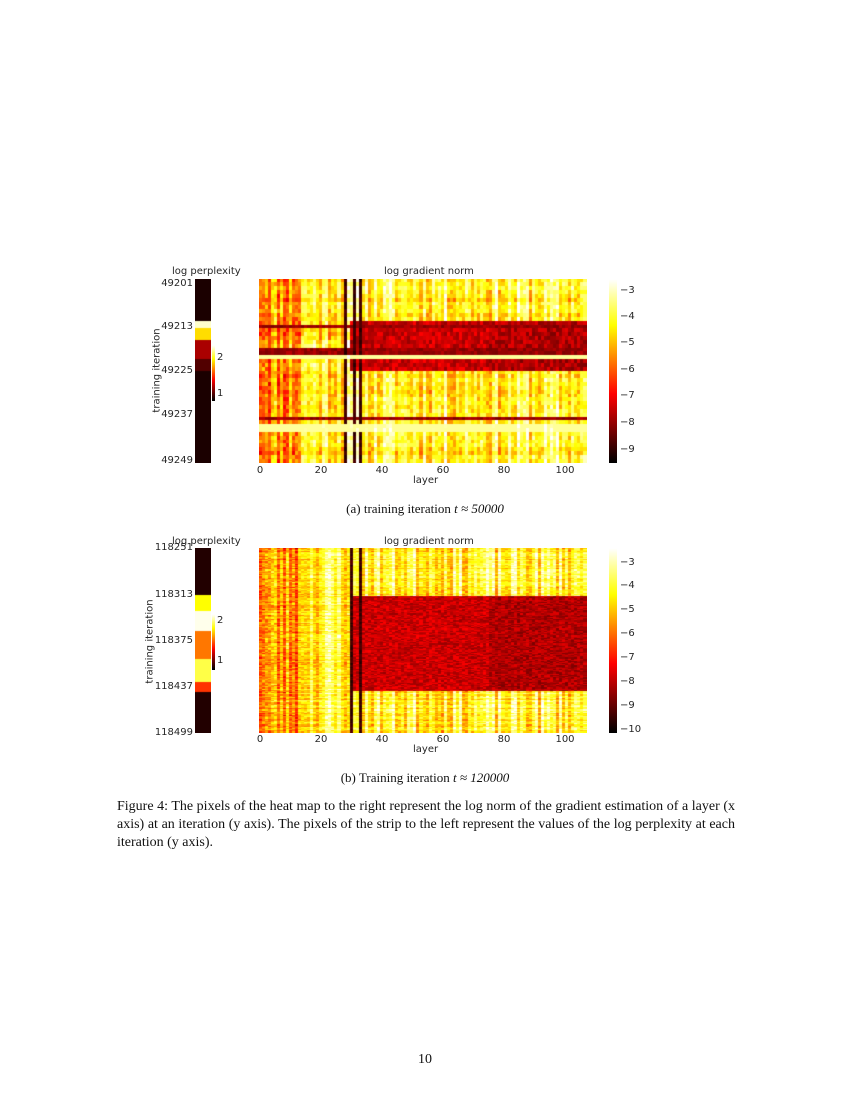  I want to click on page-number: 10, so click(425, 1059).